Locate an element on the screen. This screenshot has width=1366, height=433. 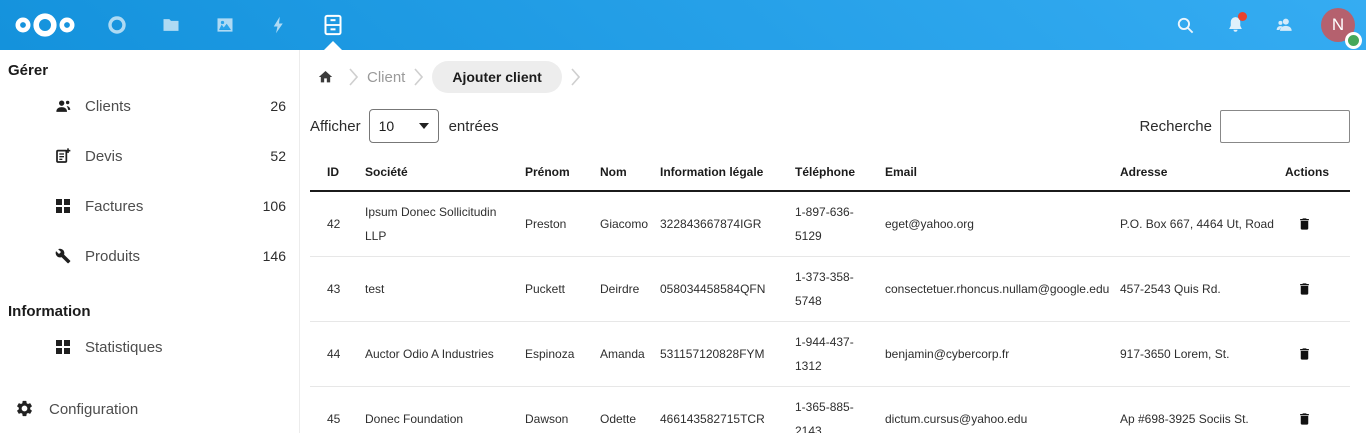
sidebar-section-information: Information is located at coordinates (49, 311).